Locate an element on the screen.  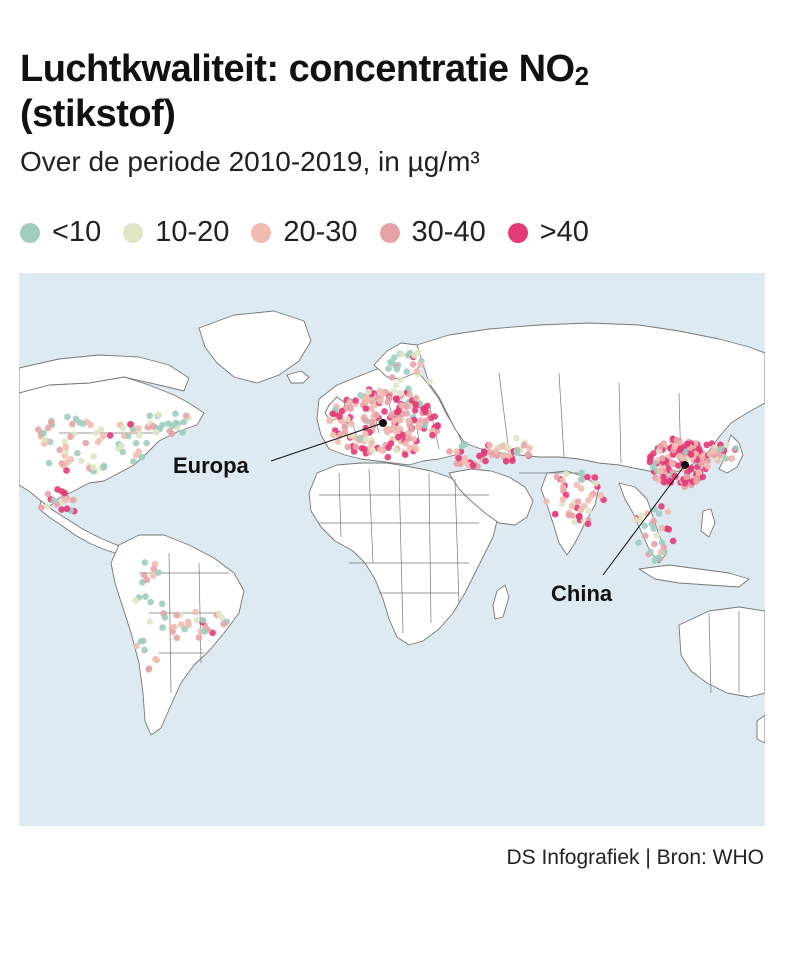
legend-swatch is located at coordinates (261, 232).